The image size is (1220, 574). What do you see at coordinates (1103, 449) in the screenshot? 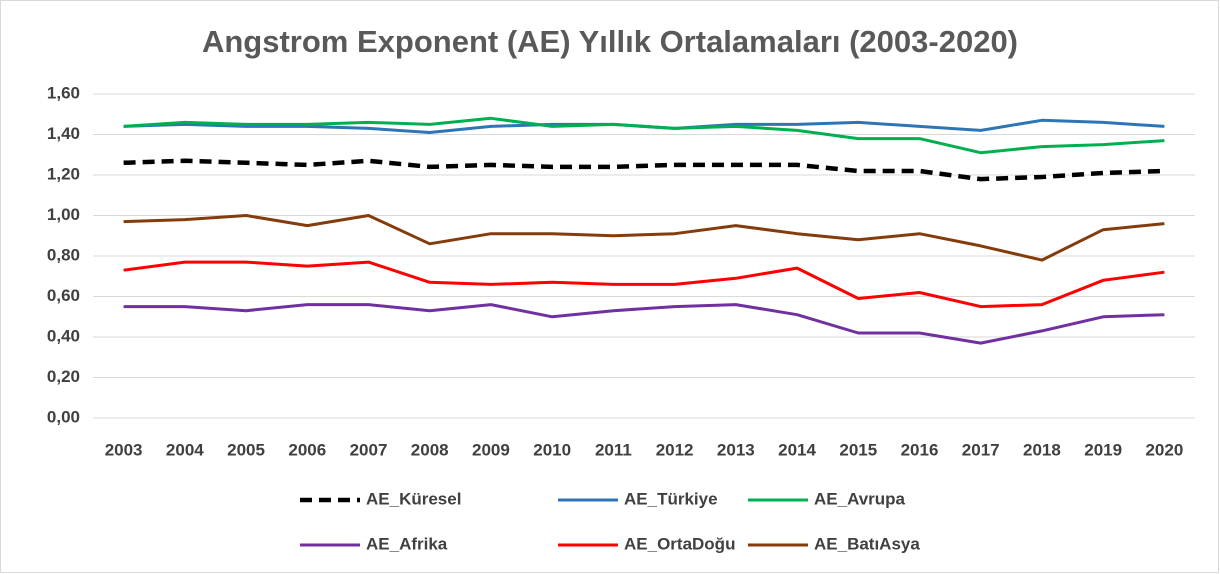
I see `x-tick-label: 2019` at bounding box center [1103, 449].